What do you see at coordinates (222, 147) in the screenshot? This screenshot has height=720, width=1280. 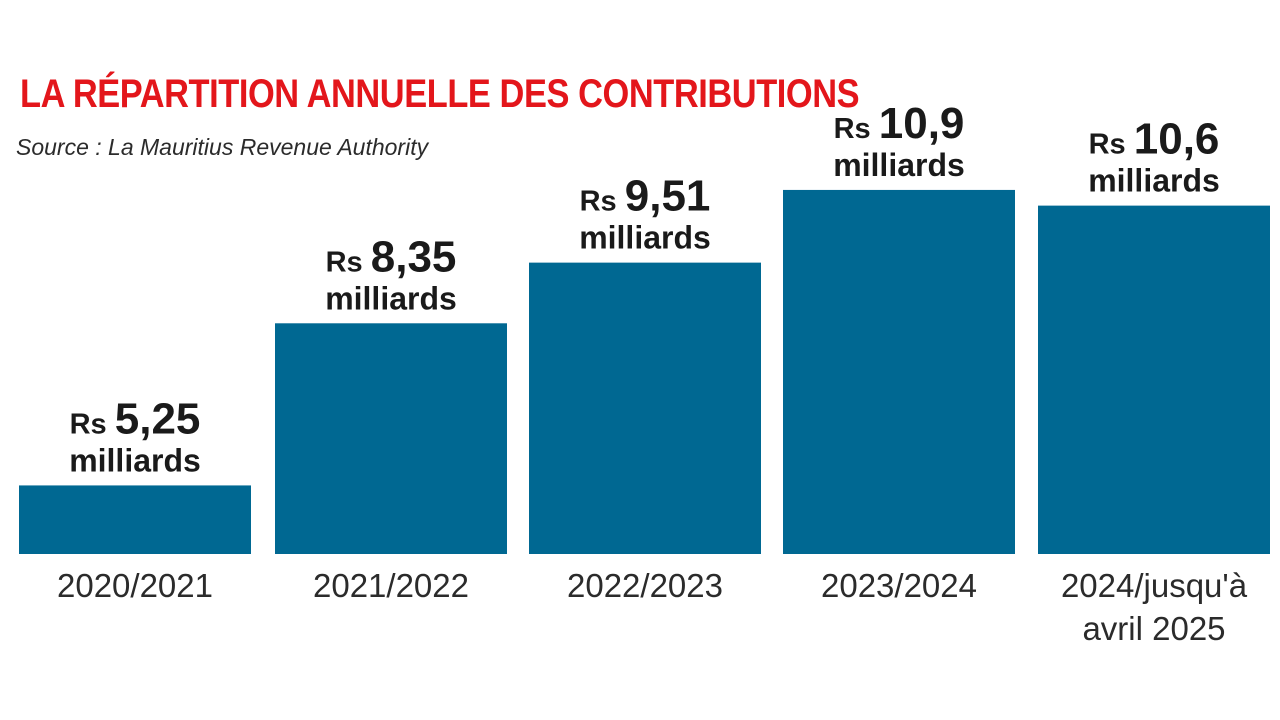 I see `chart-source: Source : La Mauritius Revenue Authority` at bounding box center [222, 147].